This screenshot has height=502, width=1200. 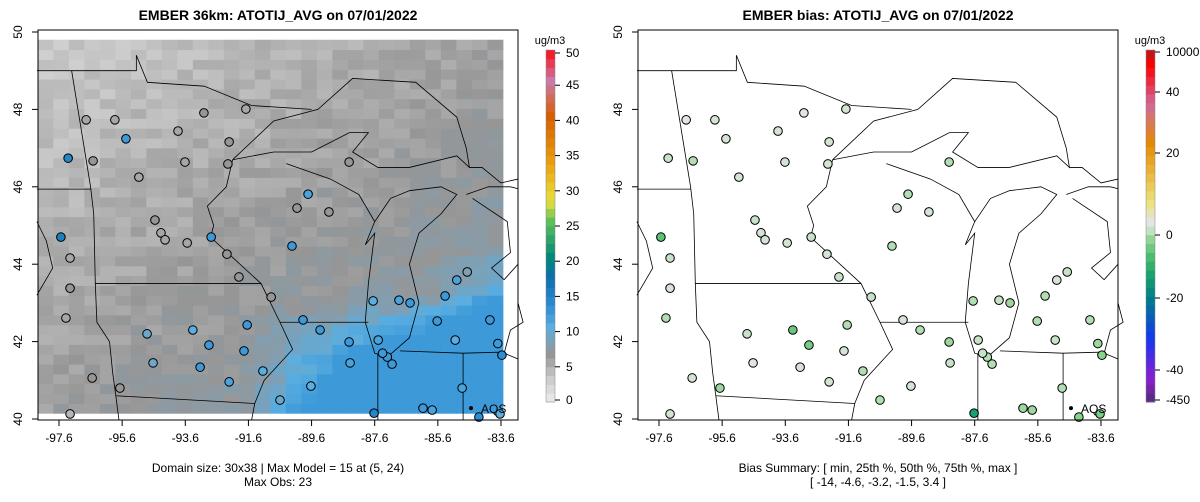 What do you see at coordinates (1175, 298) in the screenshot?
I see `colorbar-tick-label: -20` at bounding box center [1175, 298].